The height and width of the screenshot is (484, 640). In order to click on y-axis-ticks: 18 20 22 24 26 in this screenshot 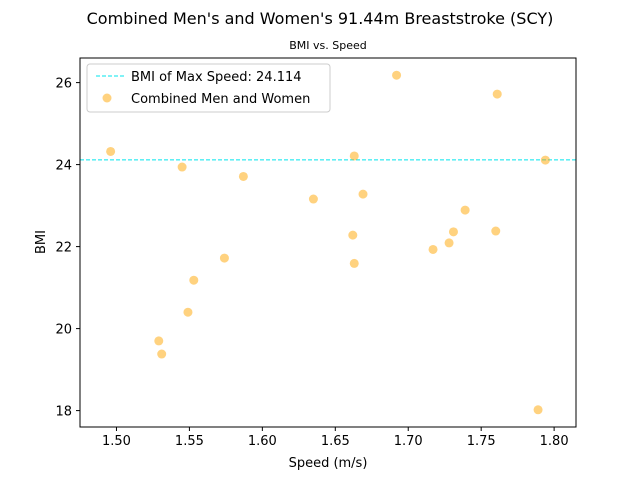, I will do `click(67, 248)`.